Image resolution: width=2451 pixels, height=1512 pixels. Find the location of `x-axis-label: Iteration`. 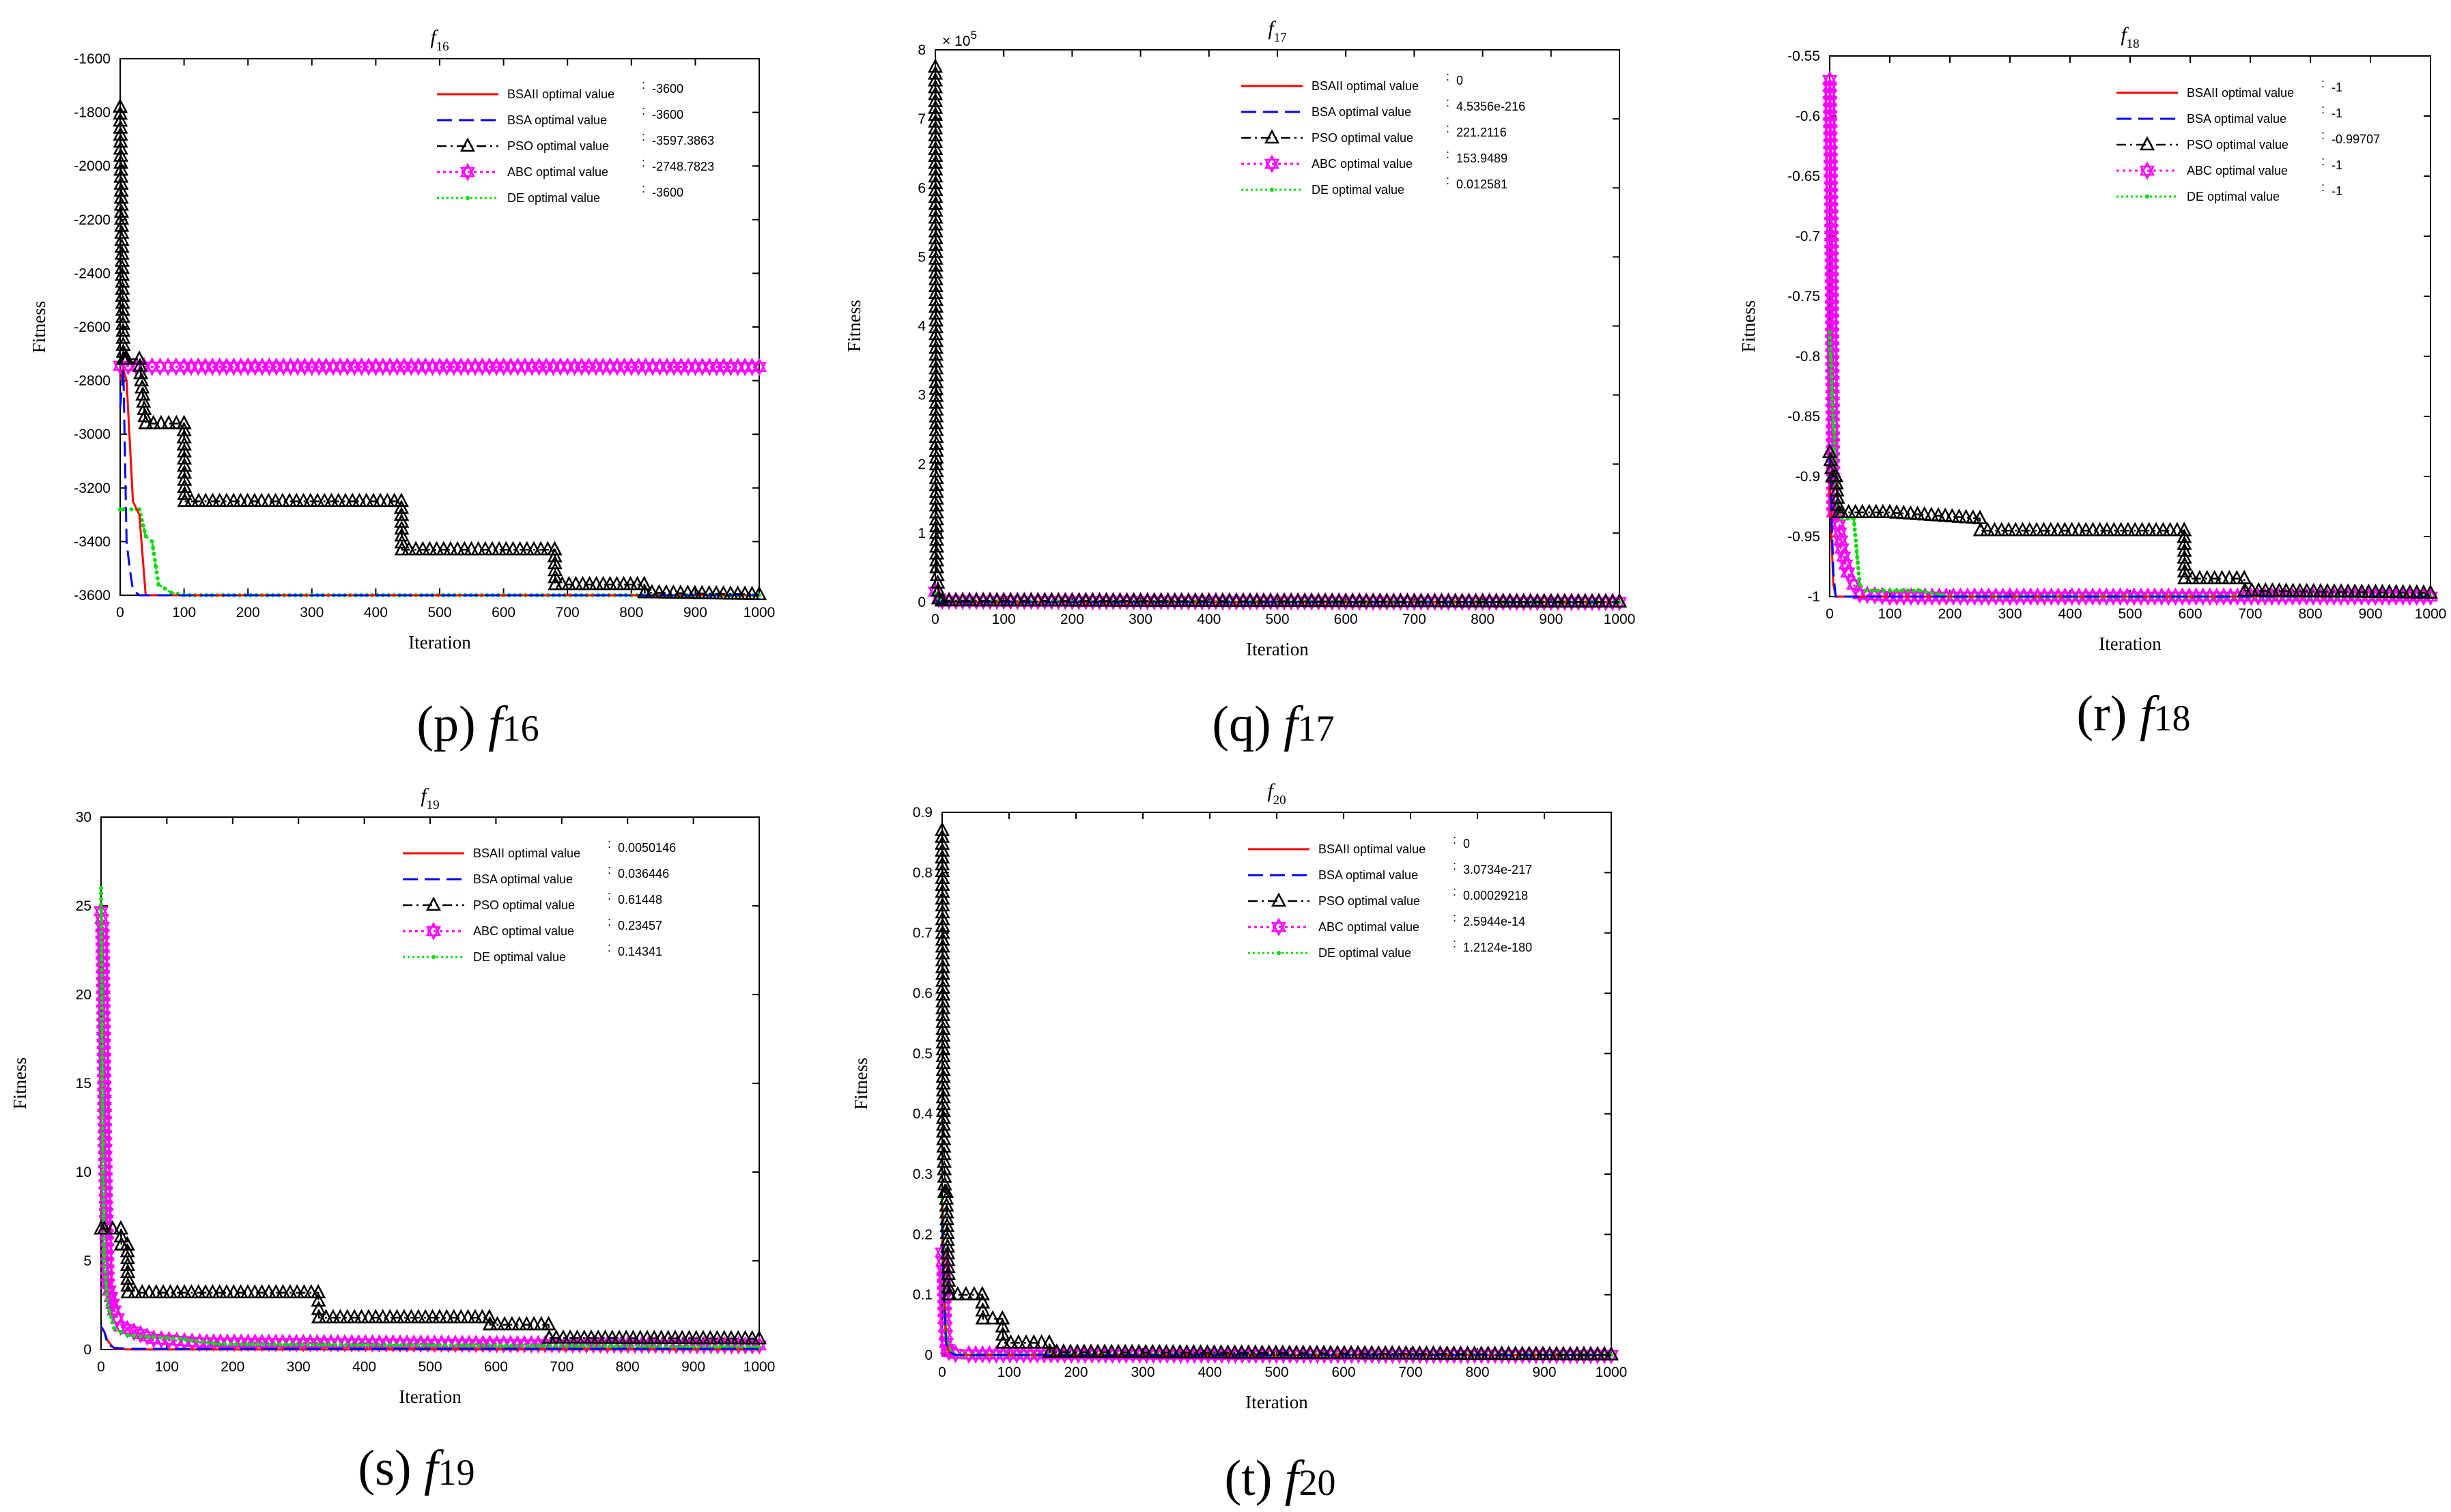

x-axis-label: Iteration is located at coordinates (440, 643).